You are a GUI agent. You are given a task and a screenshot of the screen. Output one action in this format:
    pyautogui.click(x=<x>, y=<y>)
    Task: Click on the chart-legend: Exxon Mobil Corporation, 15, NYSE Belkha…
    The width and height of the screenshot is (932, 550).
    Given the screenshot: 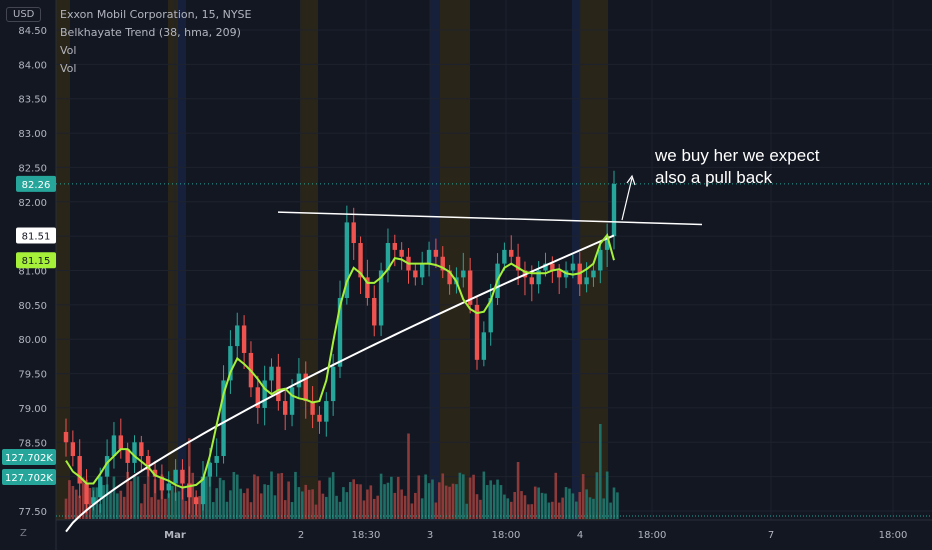 What is the action you would take?
    pyautogui.click(x=156, y=42)
    